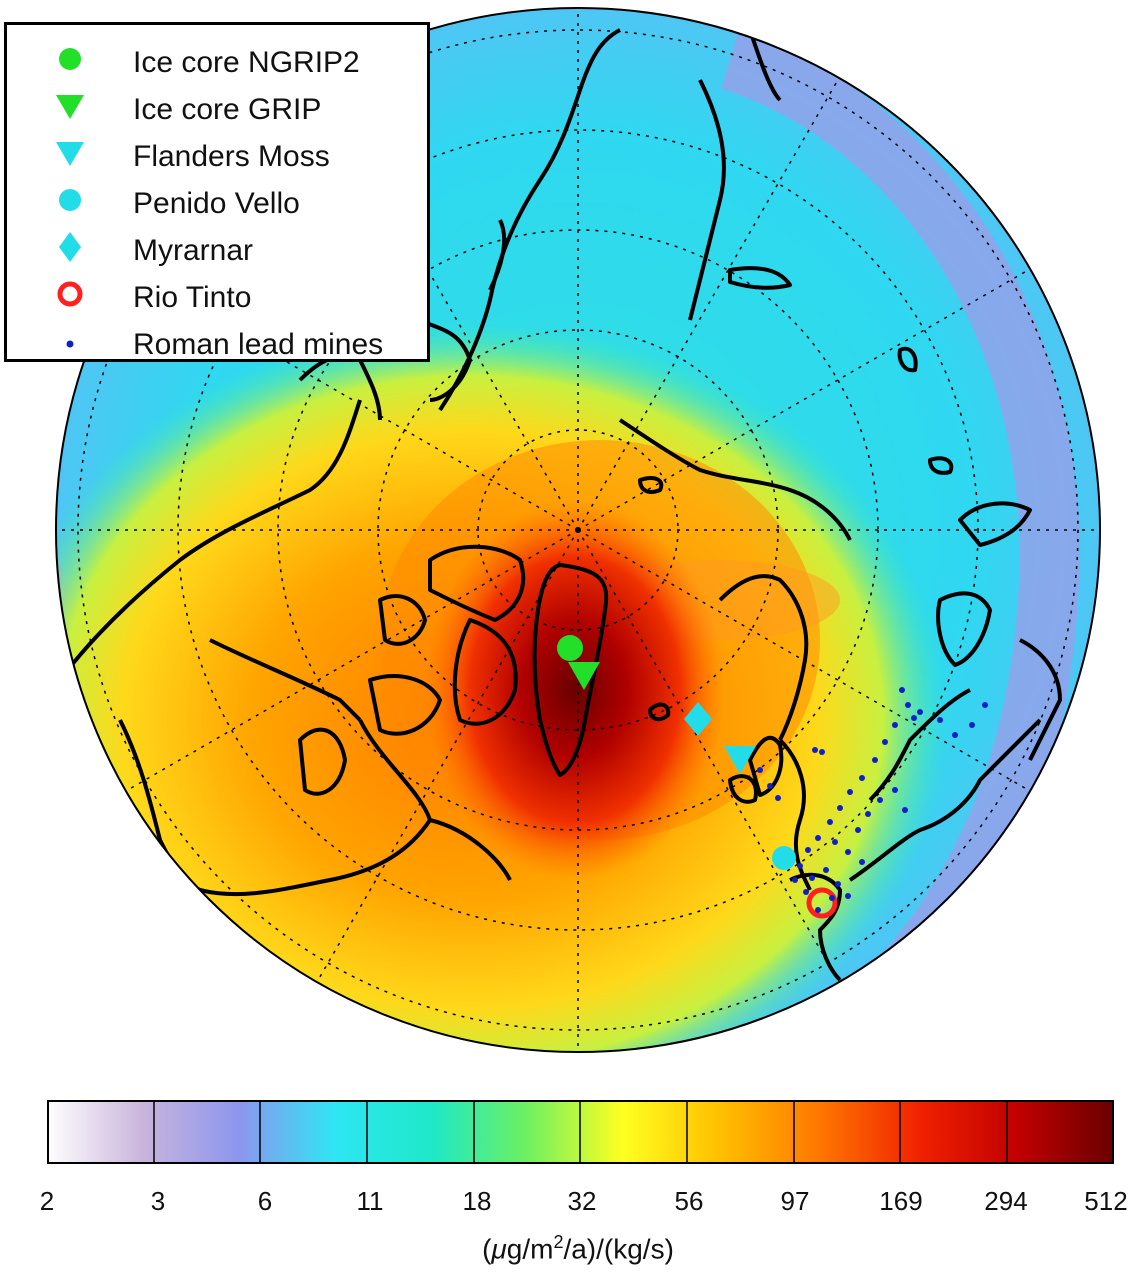 The height and width of the screenshot is (1280, 1139). What do you see at coordinates (584, 676) in the screenshot?
I see `marker-grip` at bounding box center [584, 676].